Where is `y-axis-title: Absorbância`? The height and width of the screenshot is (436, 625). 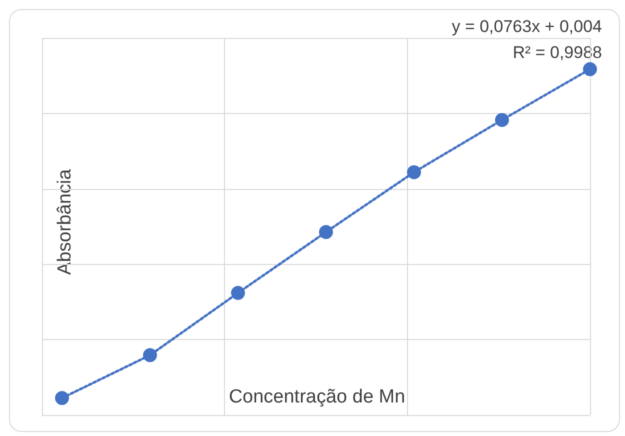 y-axis-title: Absorbância is located at coordinates (65, 221).